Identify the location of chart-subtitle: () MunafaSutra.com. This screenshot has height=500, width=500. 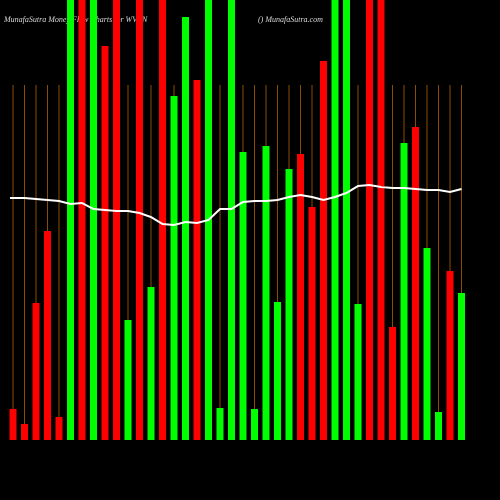
(290, 19).